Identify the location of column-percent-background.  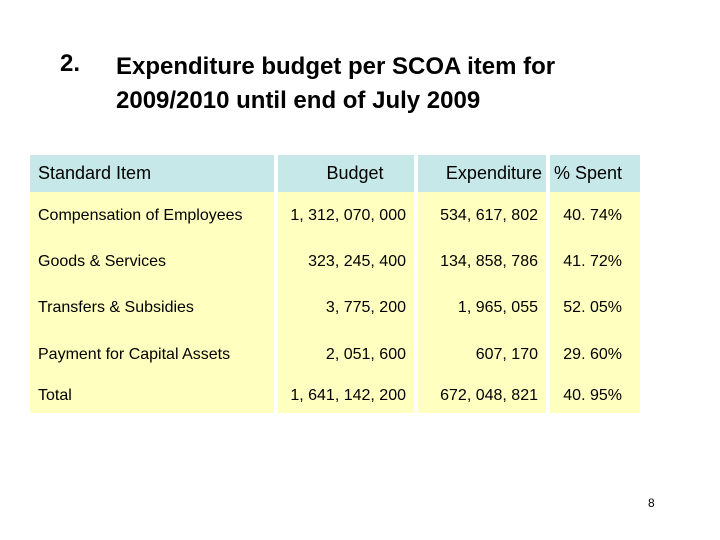
(595, 302).